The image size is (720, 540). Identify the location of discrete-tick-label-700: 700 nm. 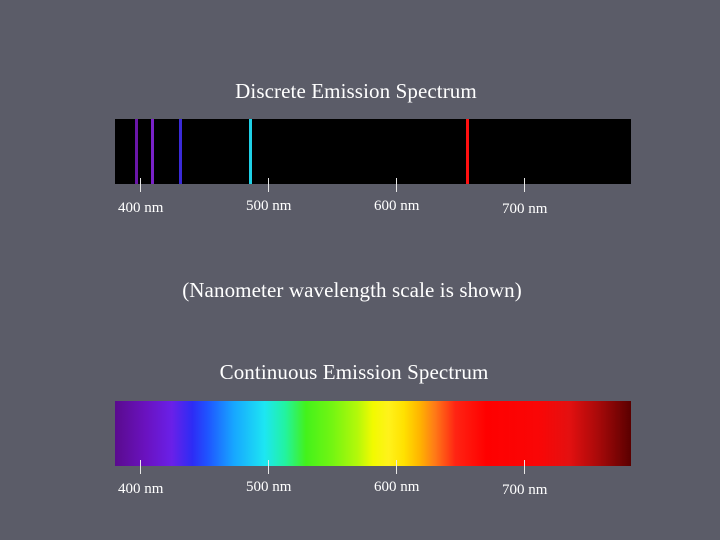
(525, 209).